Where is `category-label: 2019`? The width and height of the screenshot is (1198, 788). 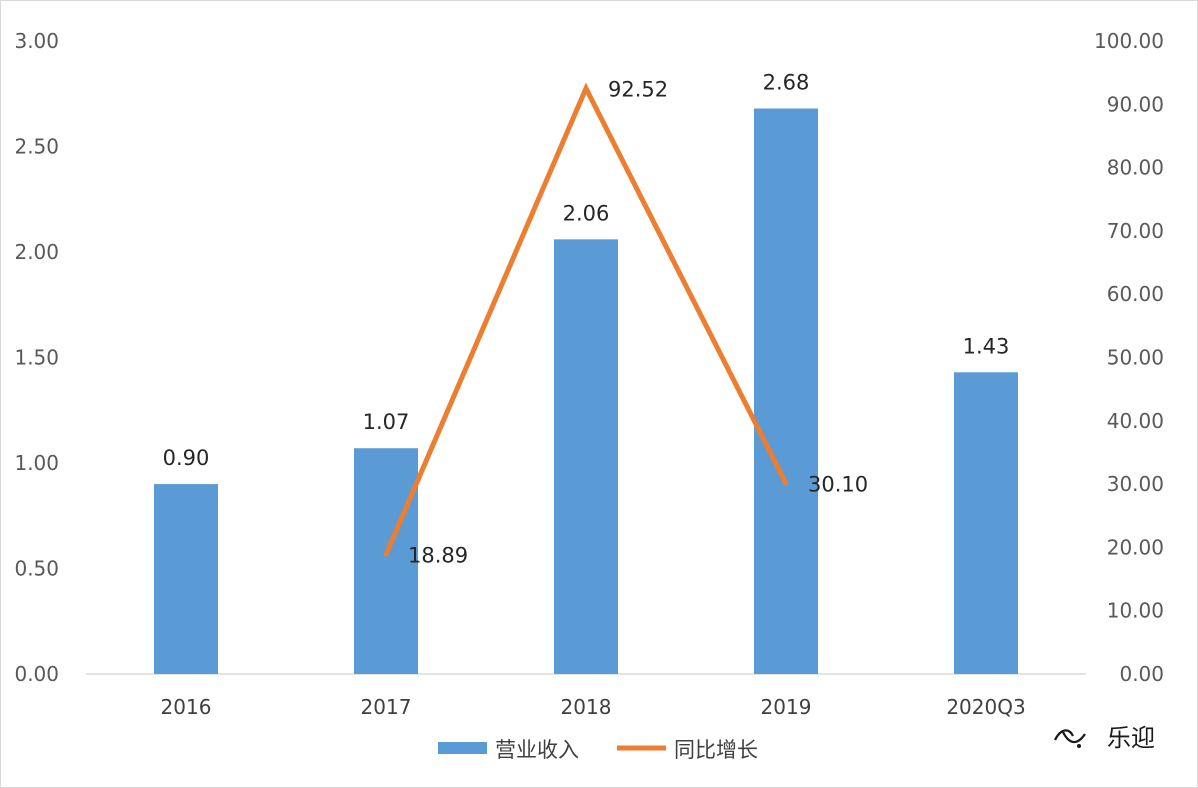
category-label: 2019 is located at coordinates (786, 707).